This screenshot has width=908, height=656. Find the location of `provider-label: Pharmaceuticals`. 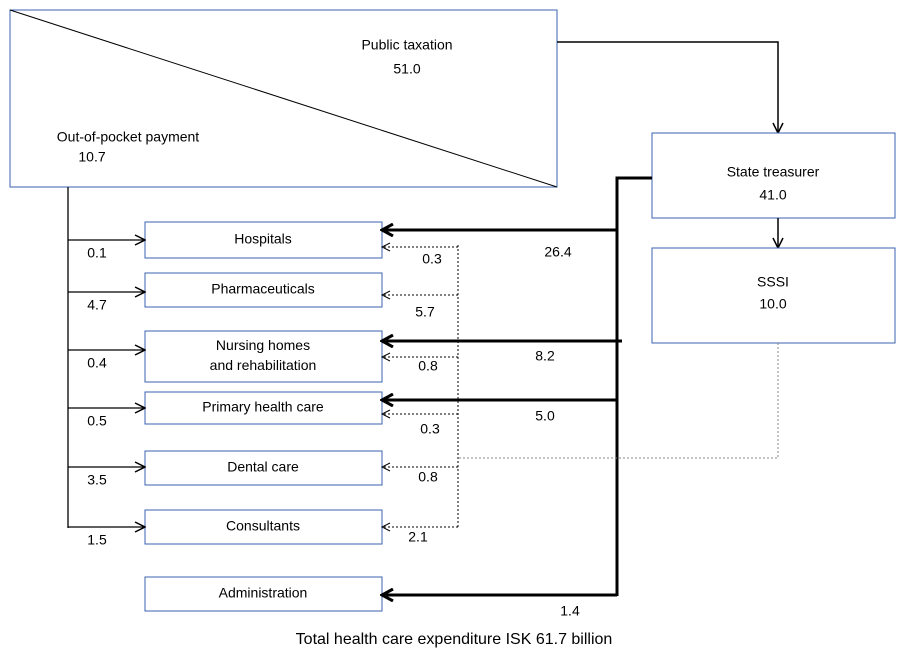

provider-label: Pharmaceuticals is located at coordinates (263, 289).